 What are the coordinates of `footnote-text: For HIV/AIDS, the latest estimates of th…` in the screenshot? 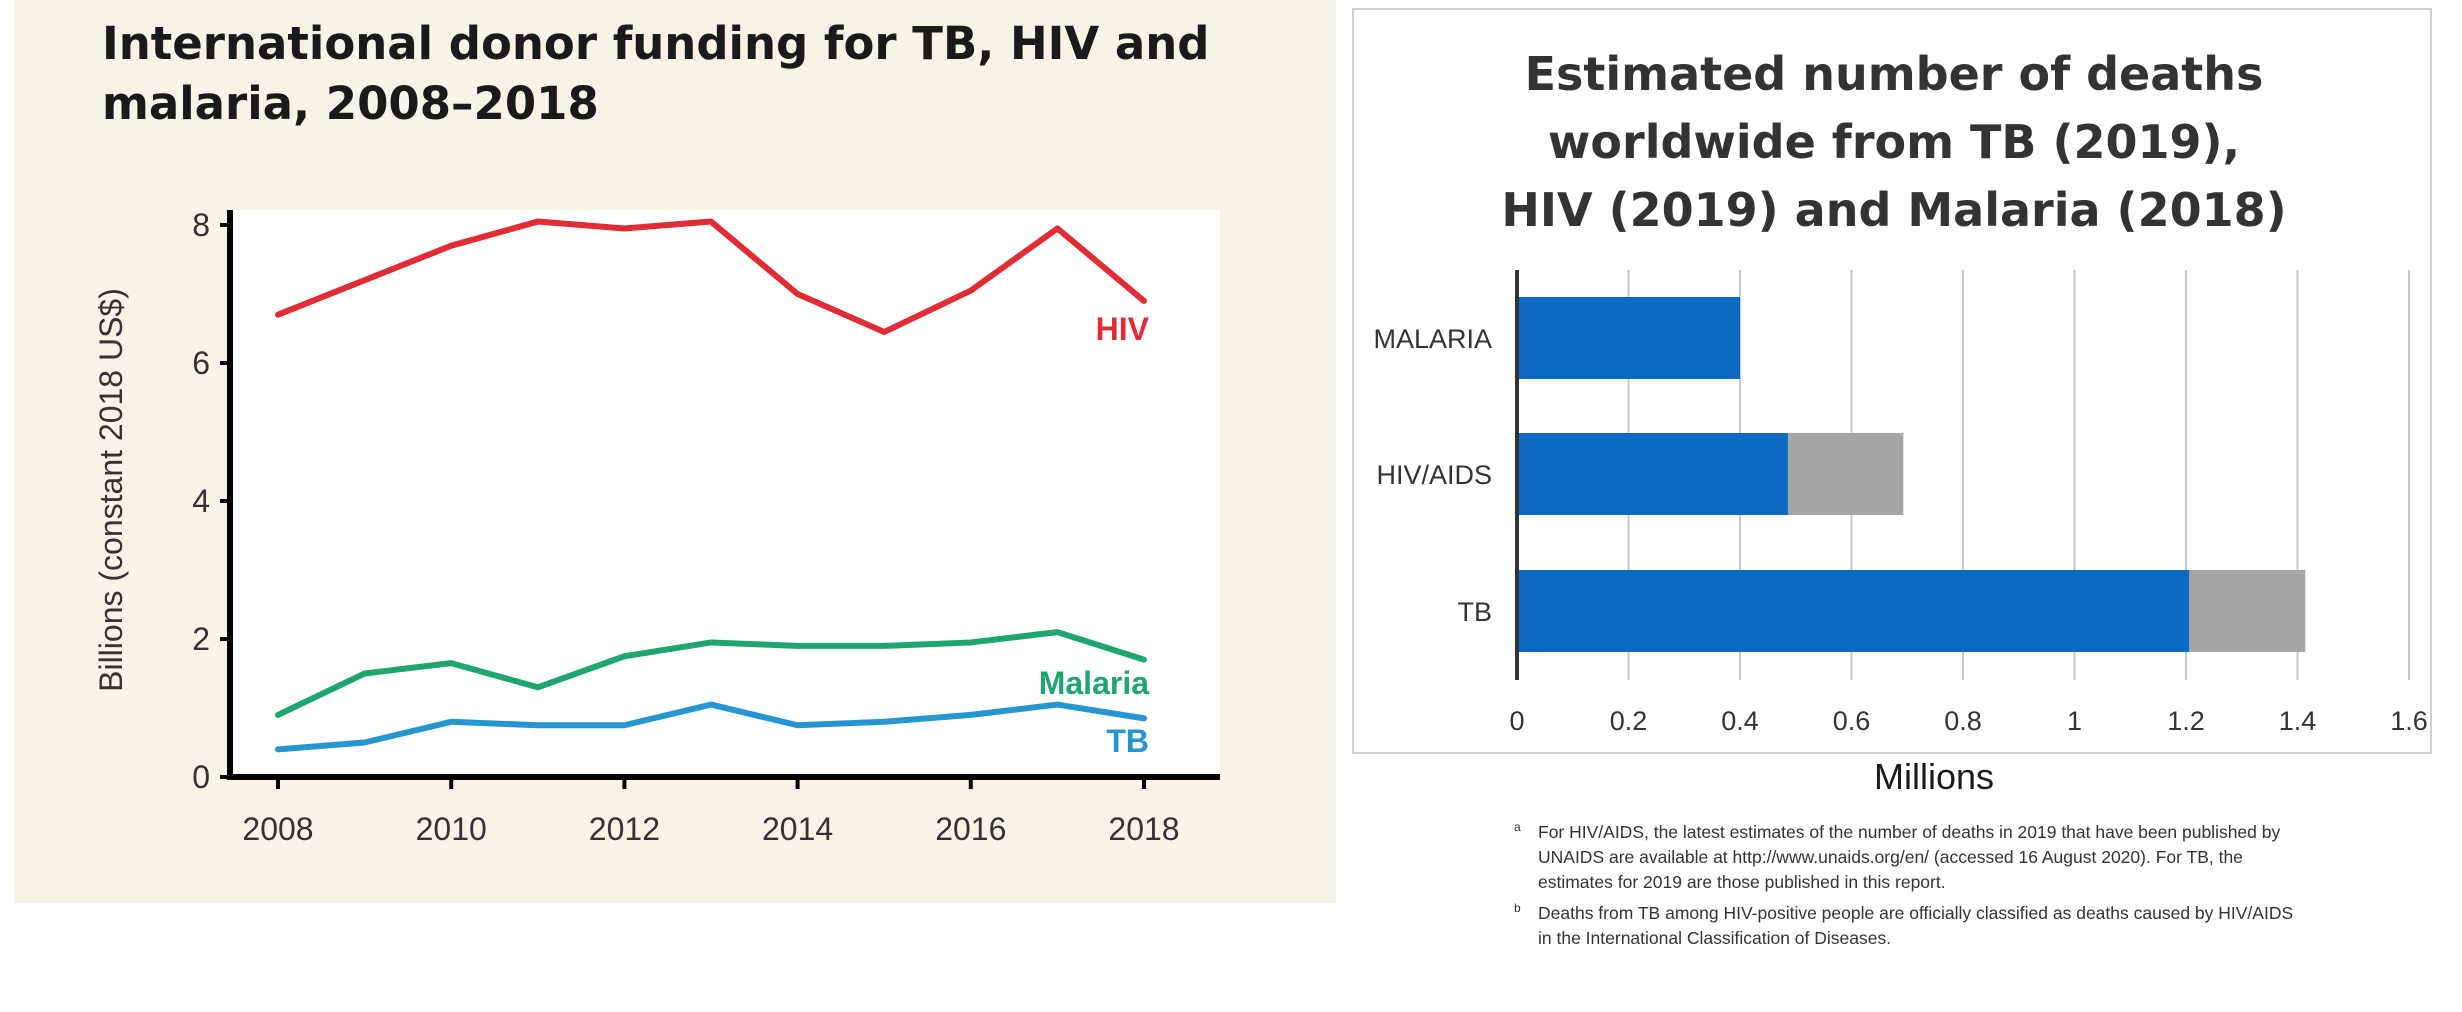 It's located at (1909, 857).